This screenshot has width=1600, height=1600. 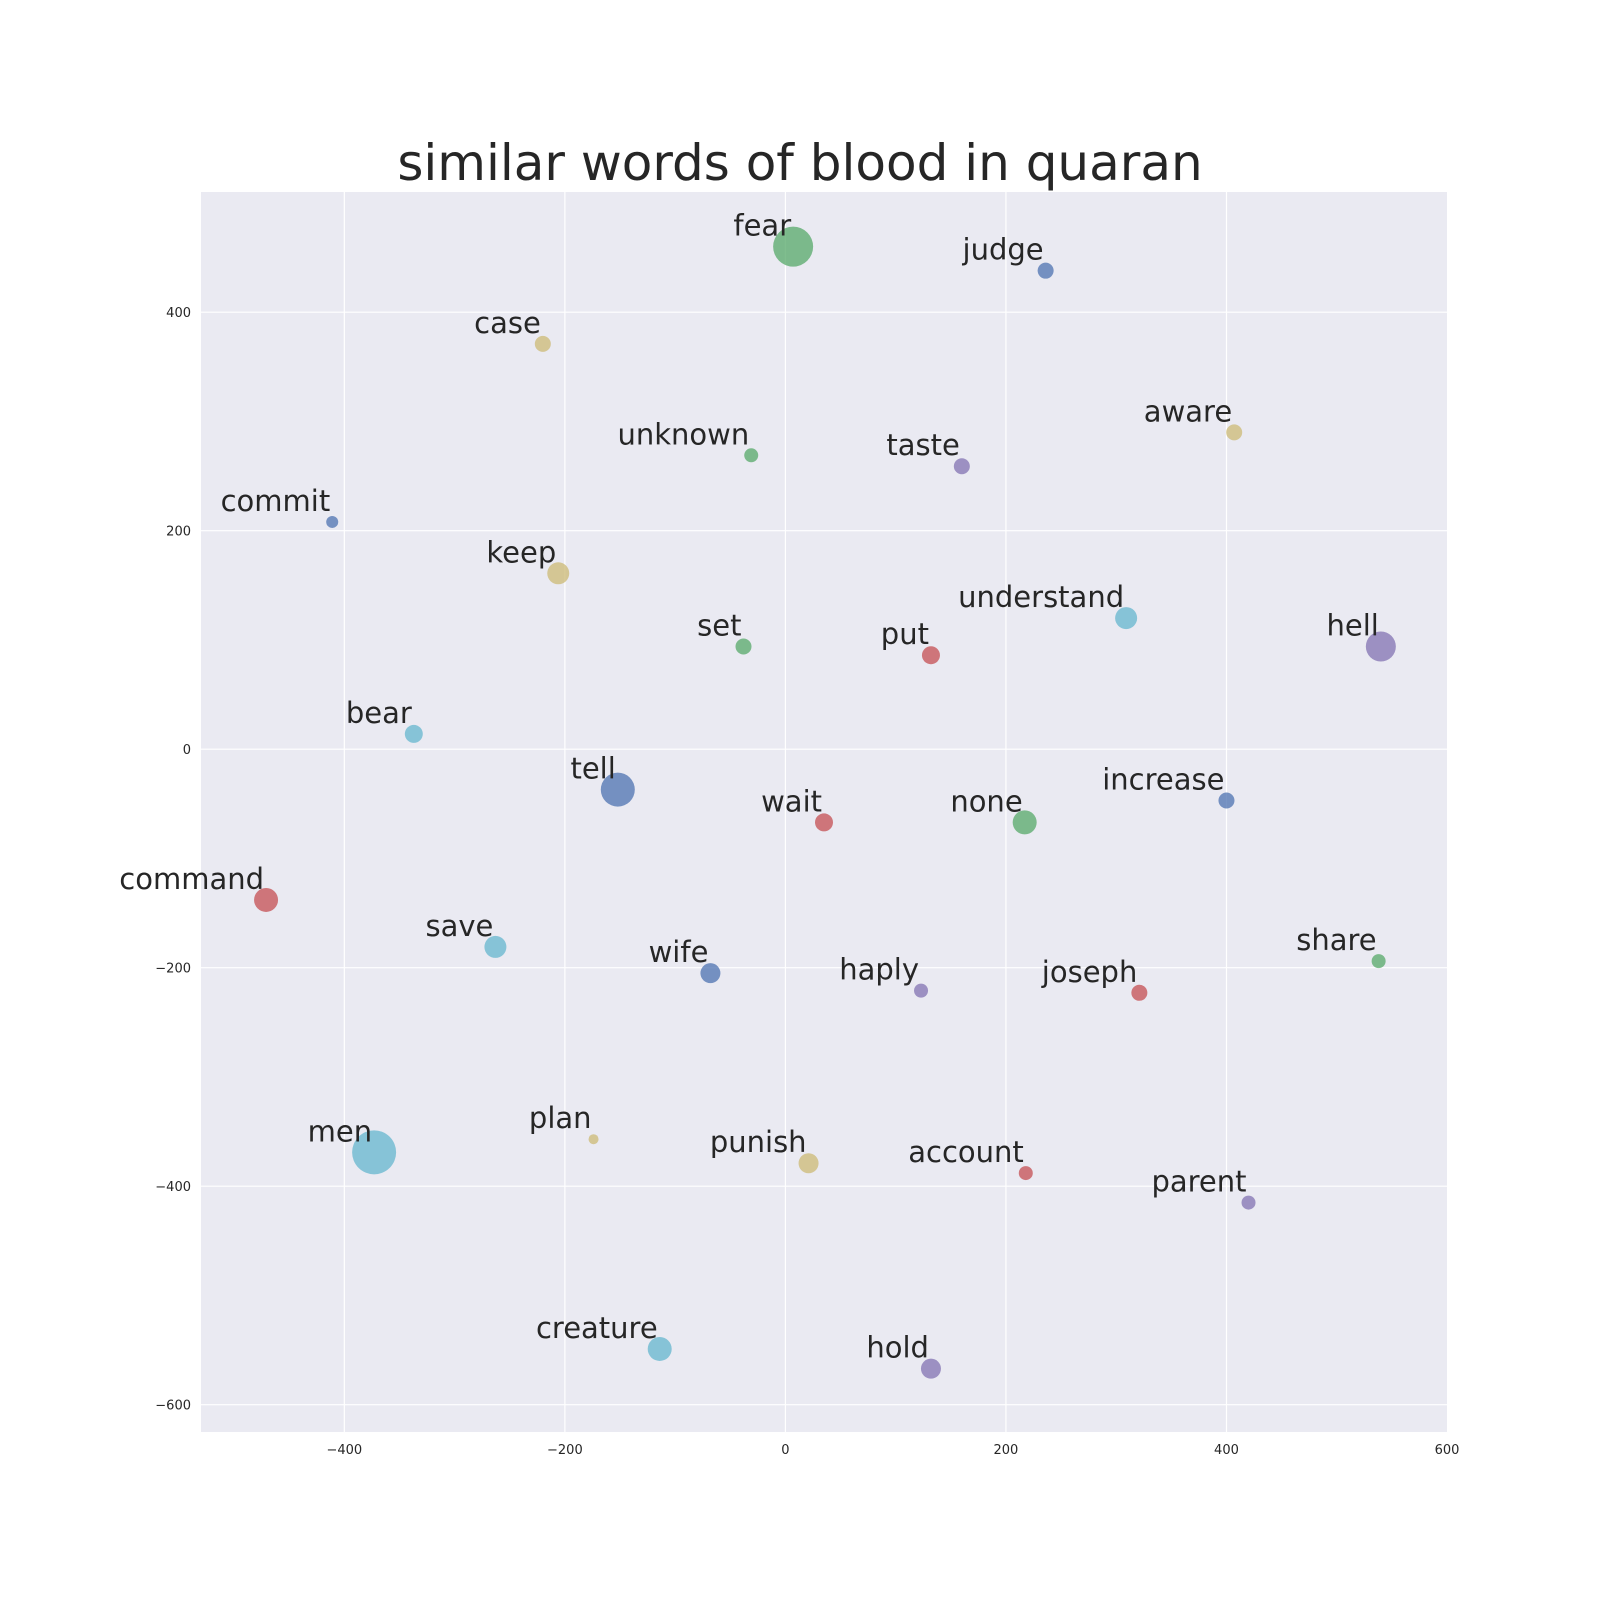 What do you see at coordinates (1126, 618) in the screenshot?
I see `point-understand` at bounding box center [1126, 618].